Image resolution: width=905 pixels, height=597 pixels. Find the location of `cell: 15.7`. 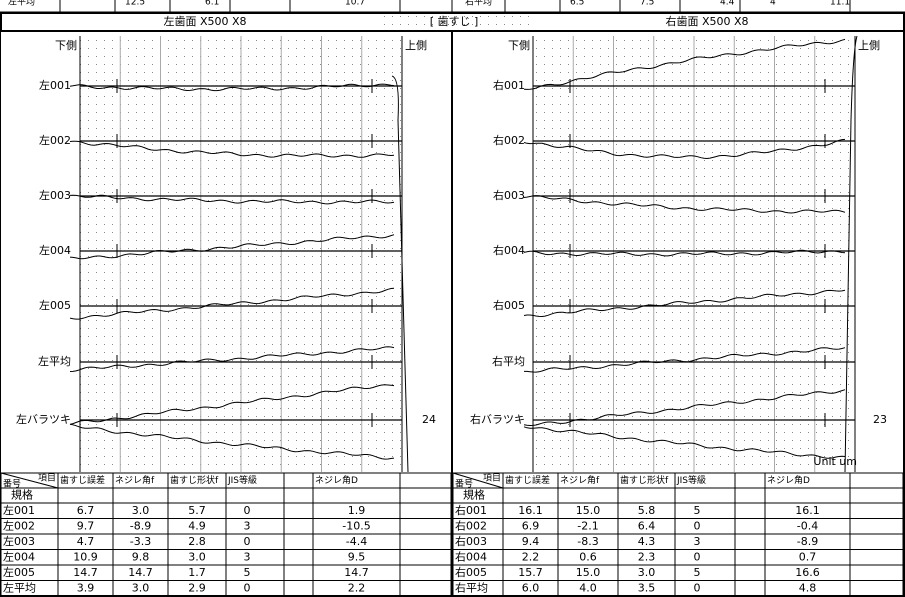

cell: 15.7 is located at coordinates (530, 572).